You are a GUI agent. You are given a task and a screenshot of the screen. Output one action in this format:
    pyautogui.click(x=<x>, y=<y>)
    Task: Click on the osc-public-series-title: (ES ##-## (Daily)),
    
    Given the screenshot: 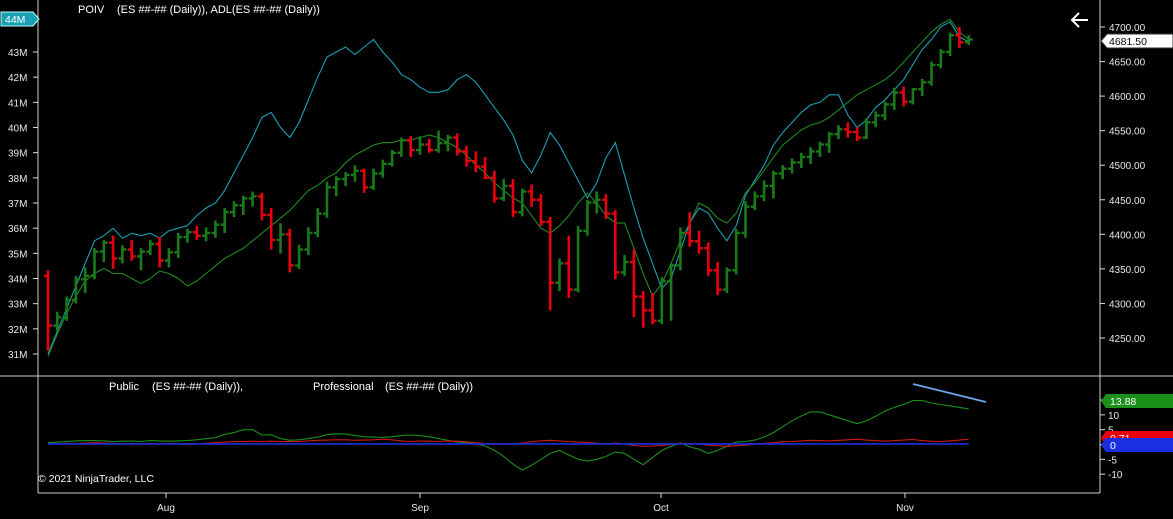 What is the action you would take?
    pyautogui.click(x=197, y=387)
    